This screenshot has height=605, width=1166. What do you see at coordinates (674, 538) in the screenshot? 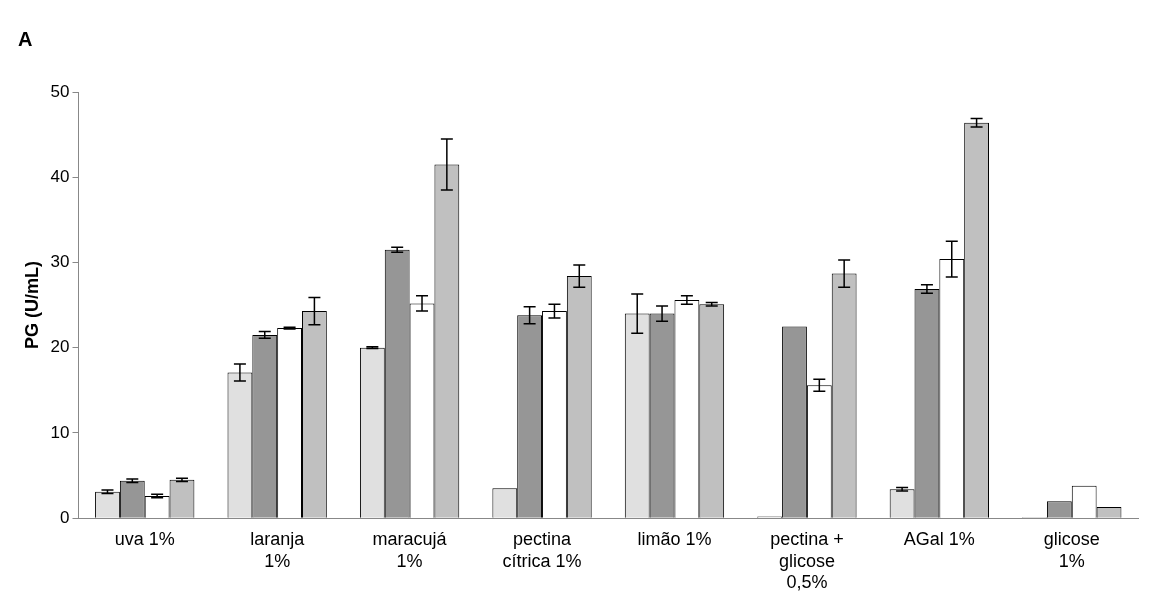
I see `x-tick-label: limão 1%` at bounding box center [674, 538].